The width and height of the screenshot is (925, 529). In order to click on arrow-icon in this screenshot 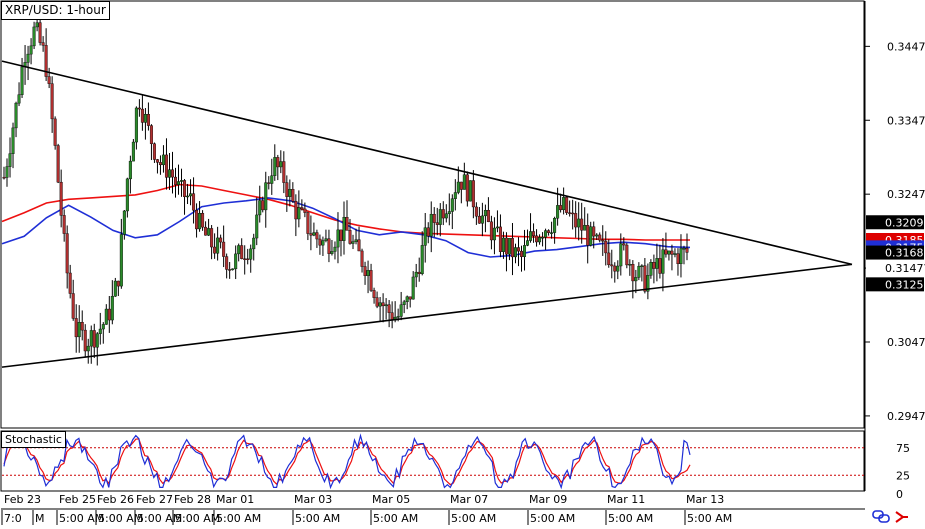, I will do `click(901, 517)`.